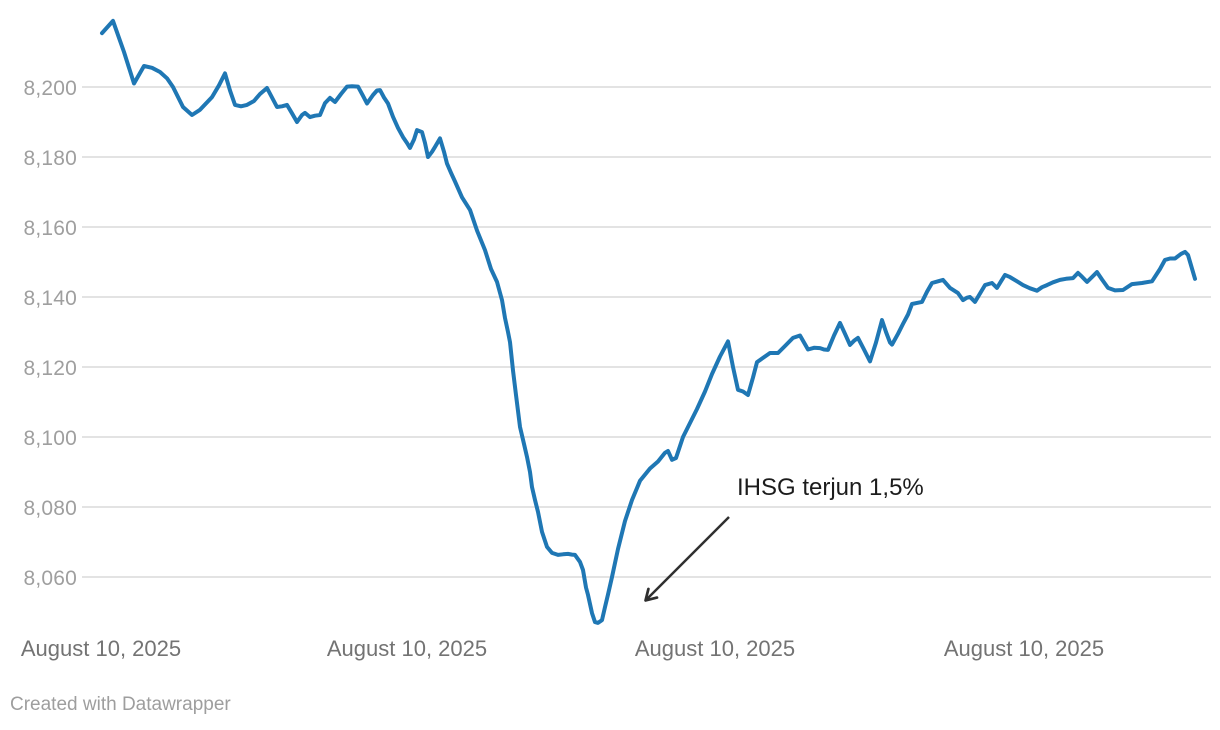 The image size is (1220, 730). I want to click on y-tick-label: 8,120, so click(50, 368).